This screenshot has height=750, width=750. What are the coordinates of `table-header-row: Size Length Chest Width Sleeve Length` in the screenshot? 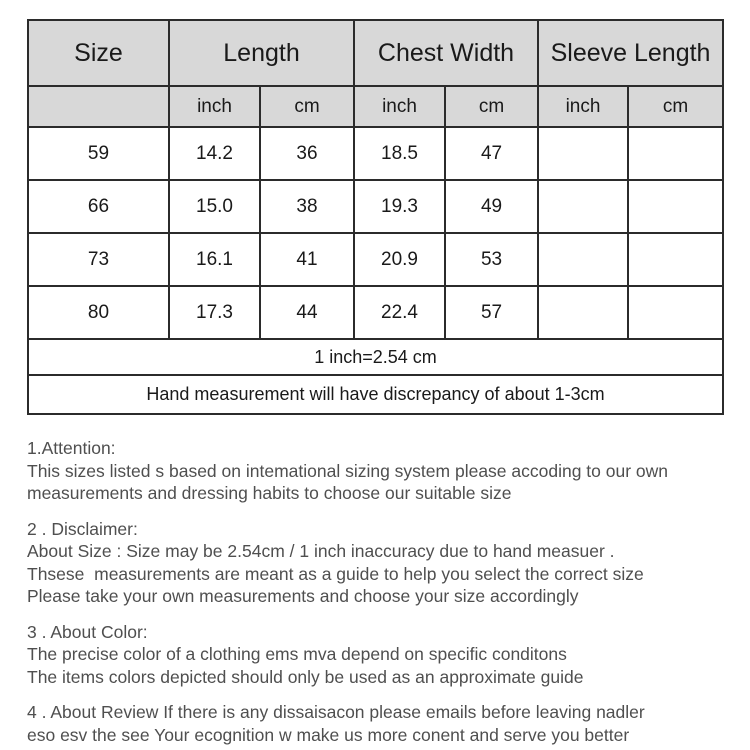 It's located at (376, 53).